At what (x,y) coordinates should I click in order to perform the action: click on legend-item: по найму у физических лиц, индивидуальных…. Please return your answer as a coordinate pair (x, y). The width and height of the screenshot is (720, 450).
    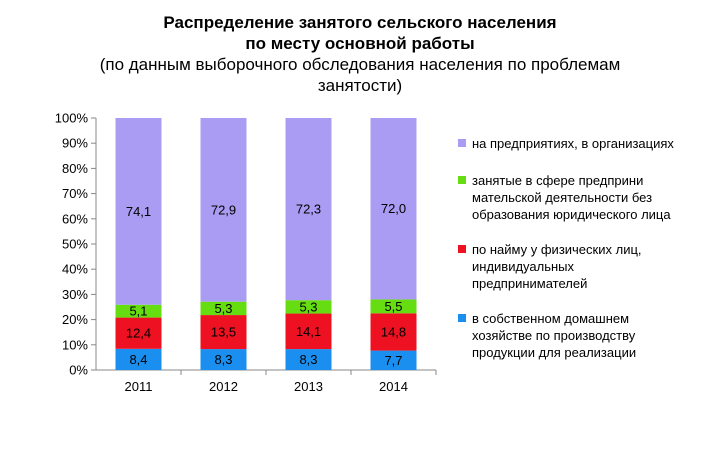
    Looking at the image, I should click on (583, 266).